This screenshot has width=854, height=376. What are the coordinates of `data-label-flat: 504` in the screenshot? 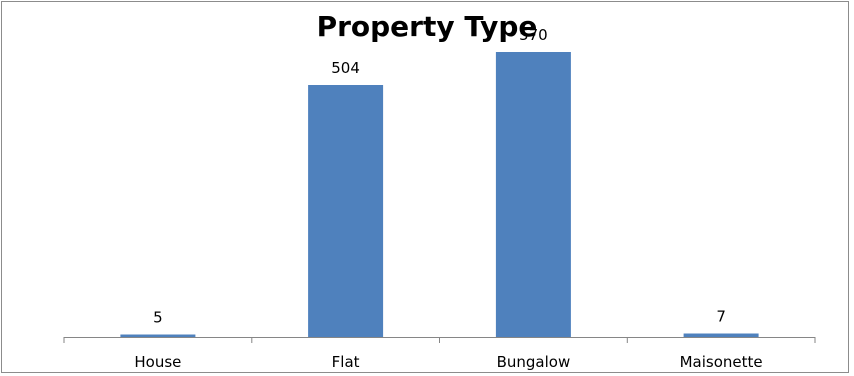 It's located at (345, 68).